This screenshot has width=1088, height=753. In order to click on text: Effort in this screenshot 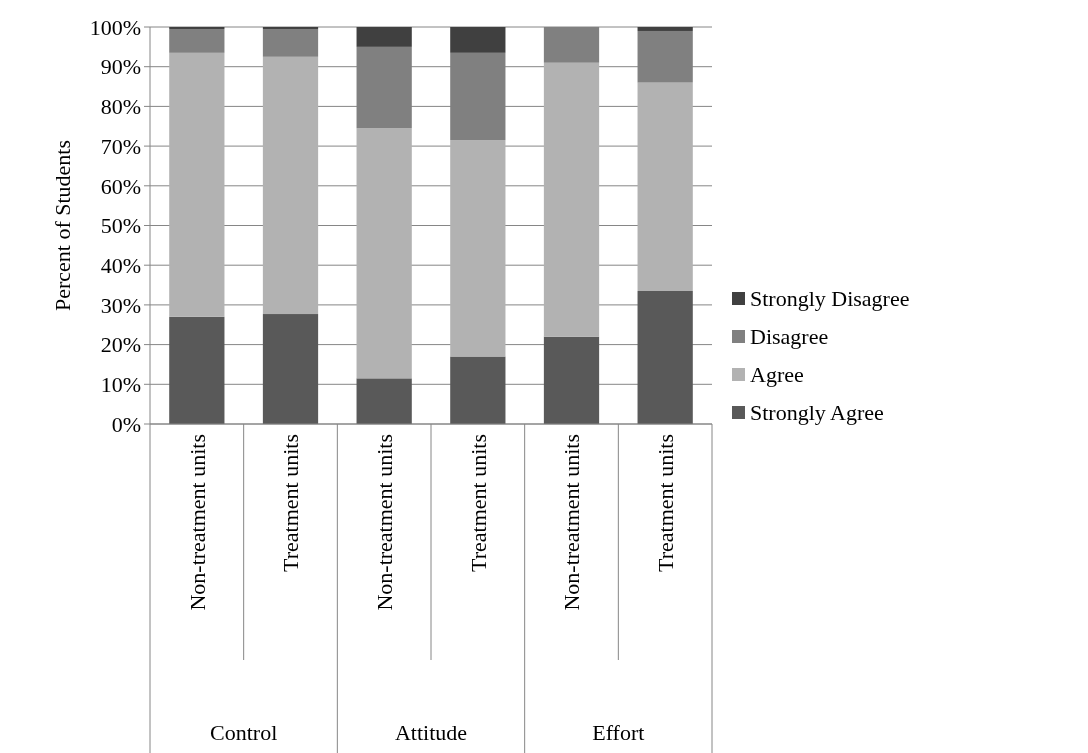, I will do `click(618, 732)`.